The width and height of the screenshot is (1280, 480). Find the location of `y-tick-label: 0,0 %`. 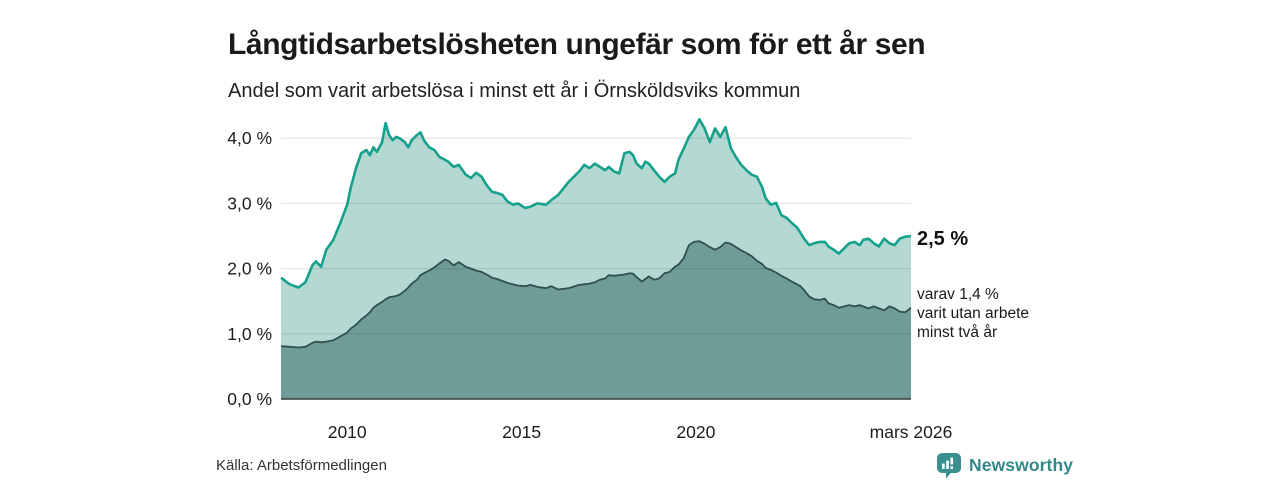

y-tick-label: 0,0 % is located at coordinates (249, 399).